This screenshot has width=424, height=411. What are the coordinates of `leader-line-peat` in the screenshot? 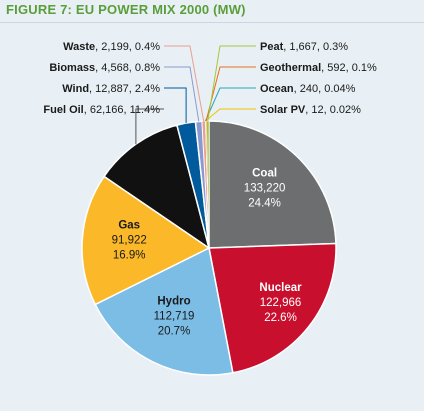 It's located at (231, 83).